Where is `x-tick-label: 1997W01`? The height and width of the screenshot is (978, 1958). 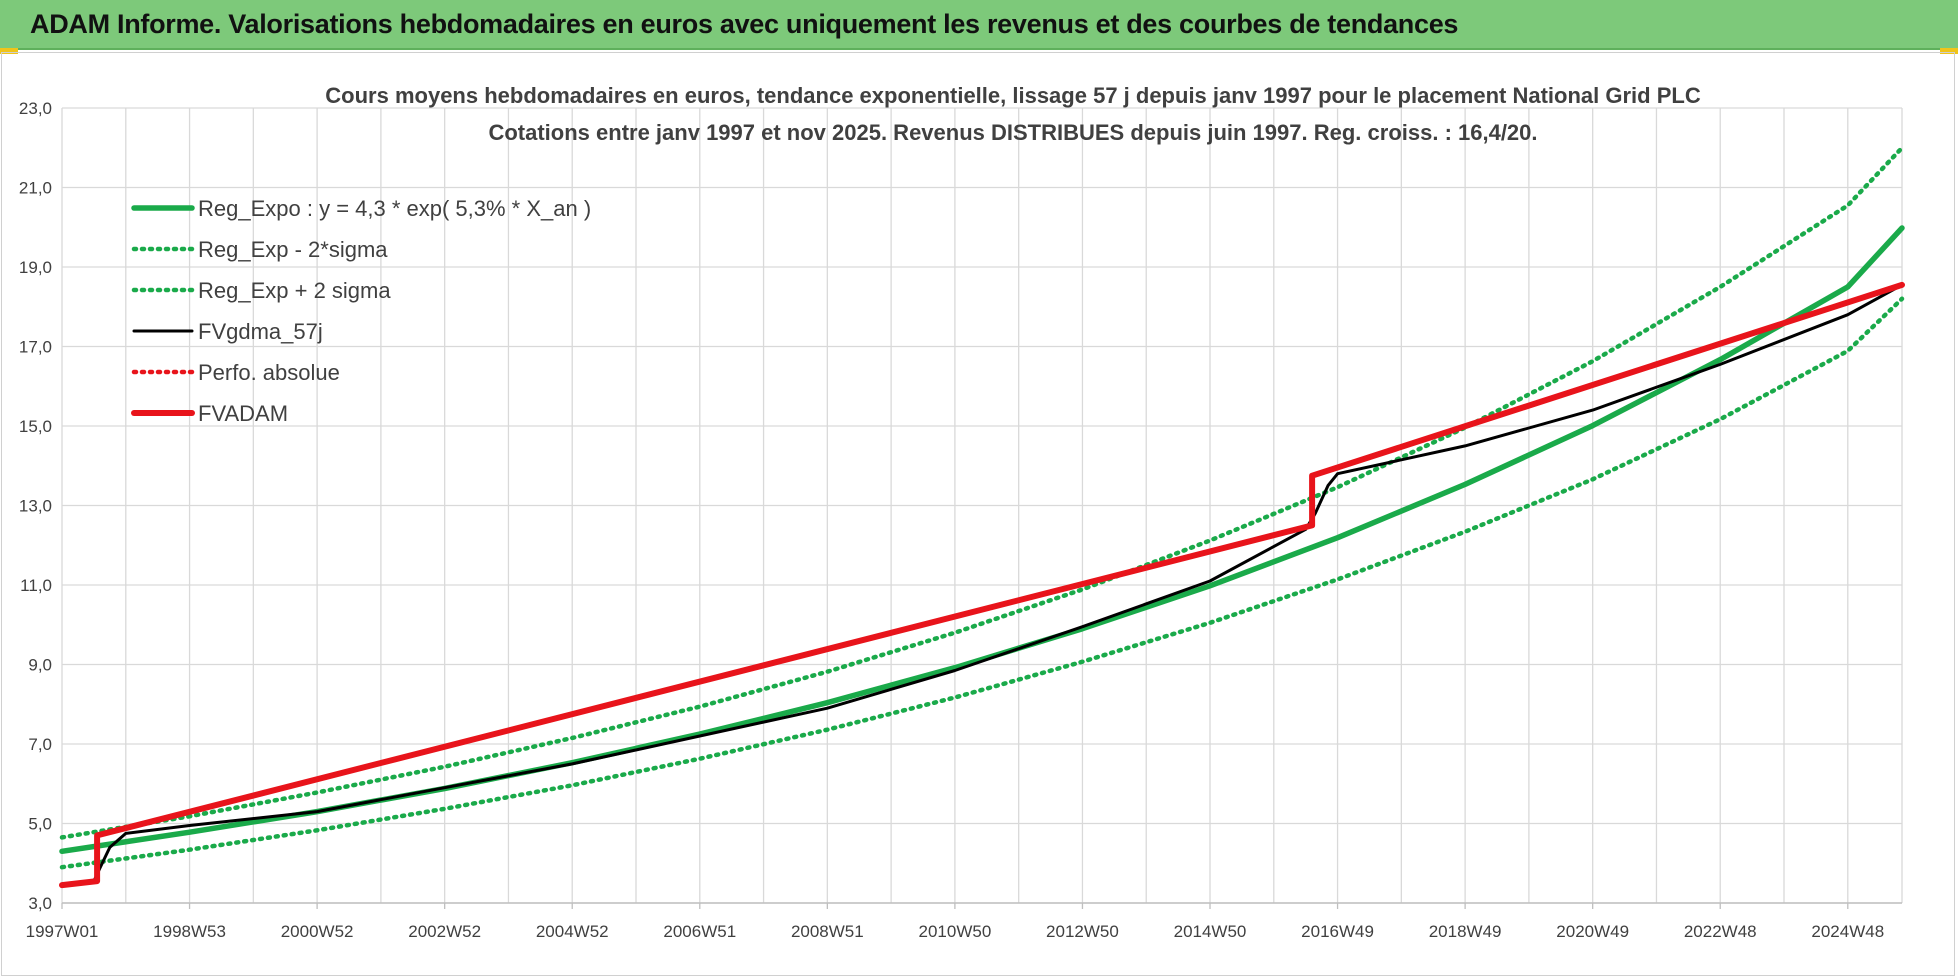 x-tick-label: 1997W01 is located at coordinates (62, 931).